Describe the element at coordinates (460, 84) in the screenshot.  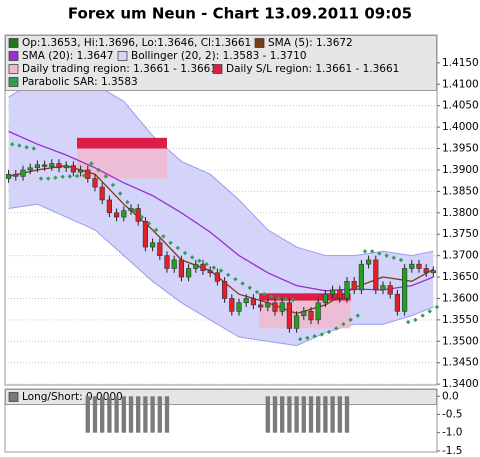
I see `y-tick-label: 1.4100` at that location.